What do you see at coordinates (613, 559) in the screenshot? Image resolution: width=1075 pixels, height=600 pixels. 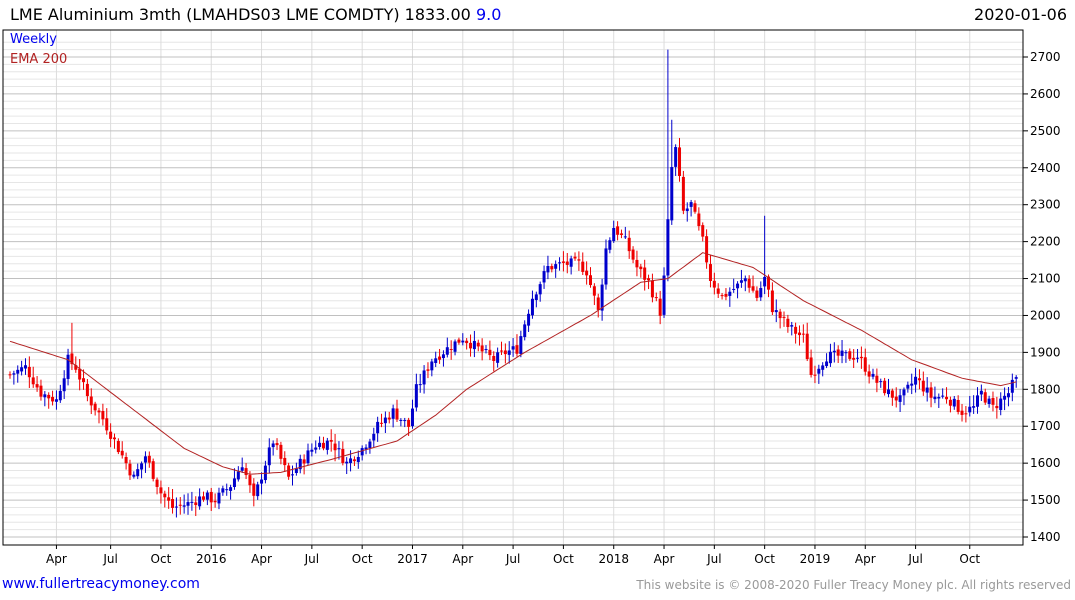 I see `x-tick-label: 2018` at bounding box center [613, 559].